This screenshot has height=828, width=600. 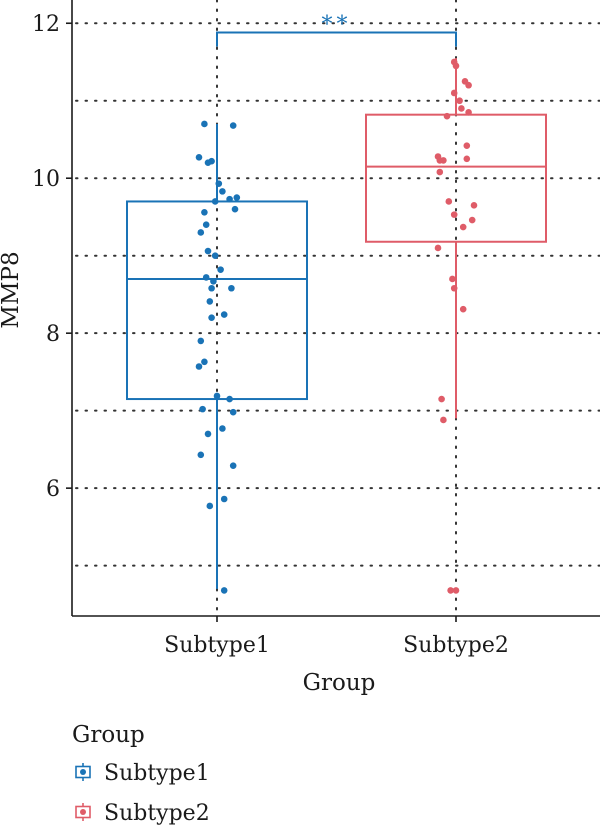 I want to click on significance-line, so click(x=336, y=39).